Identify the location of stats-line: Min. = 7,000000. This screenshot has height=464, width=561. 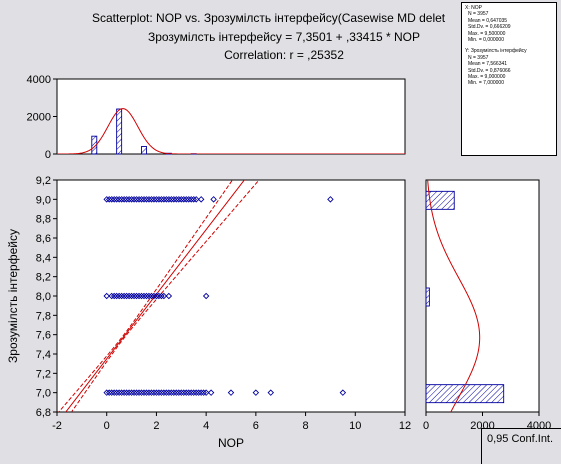
(486, 83).